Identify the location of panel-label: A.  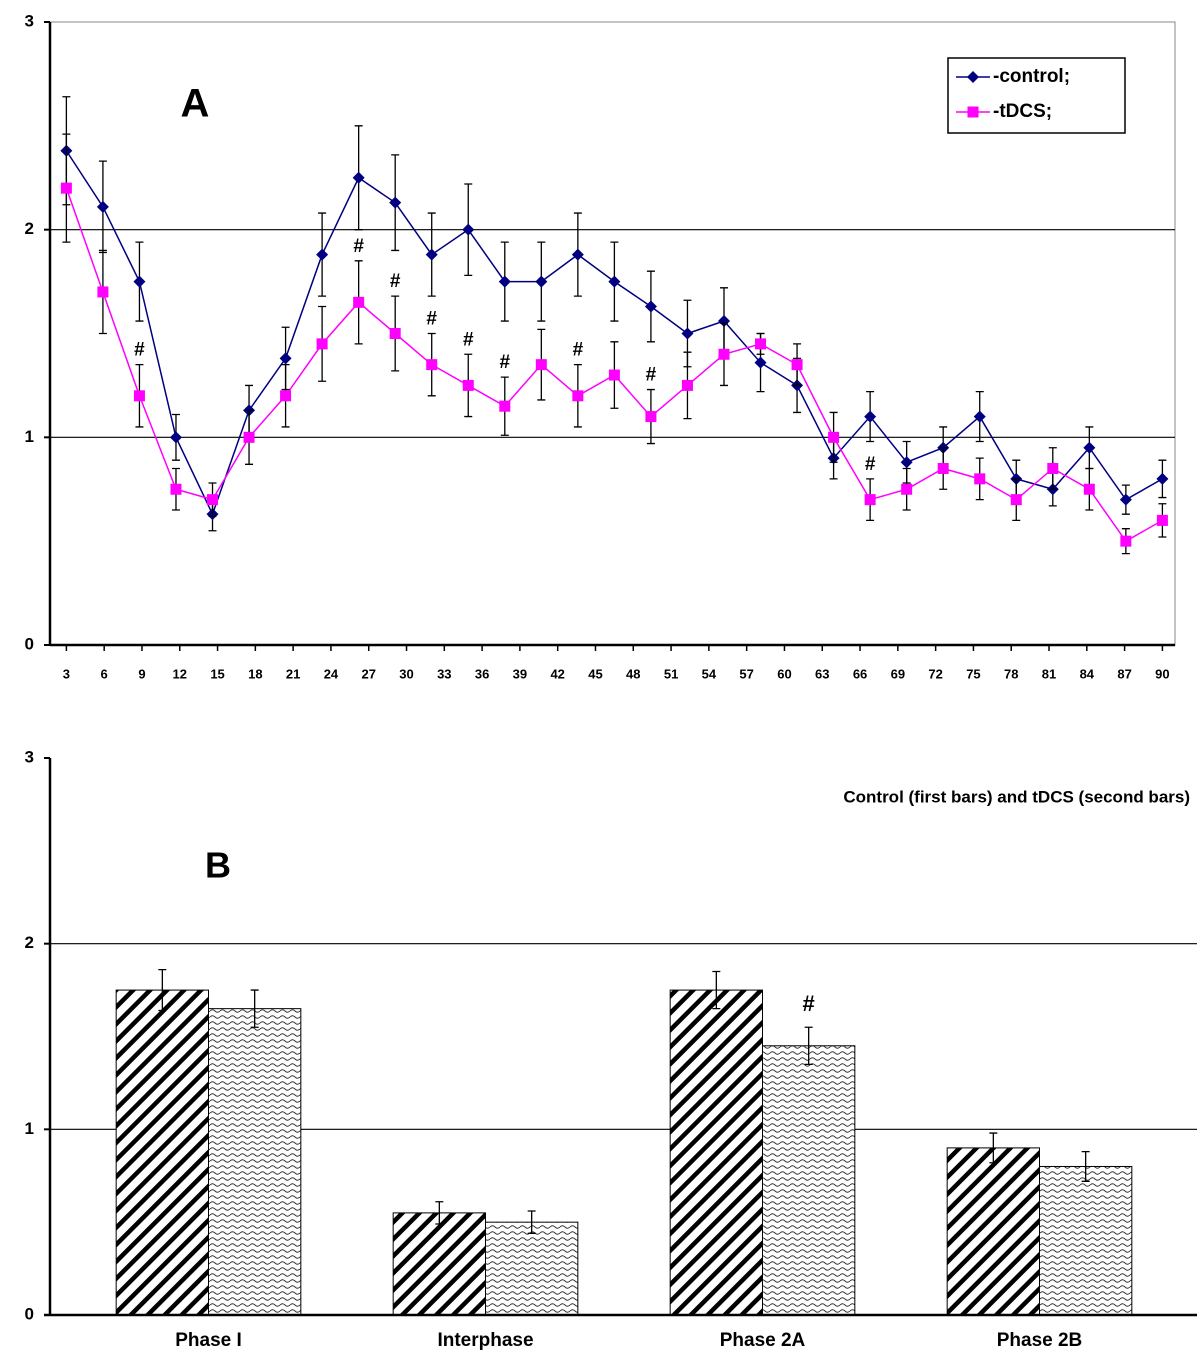
(195, 104).